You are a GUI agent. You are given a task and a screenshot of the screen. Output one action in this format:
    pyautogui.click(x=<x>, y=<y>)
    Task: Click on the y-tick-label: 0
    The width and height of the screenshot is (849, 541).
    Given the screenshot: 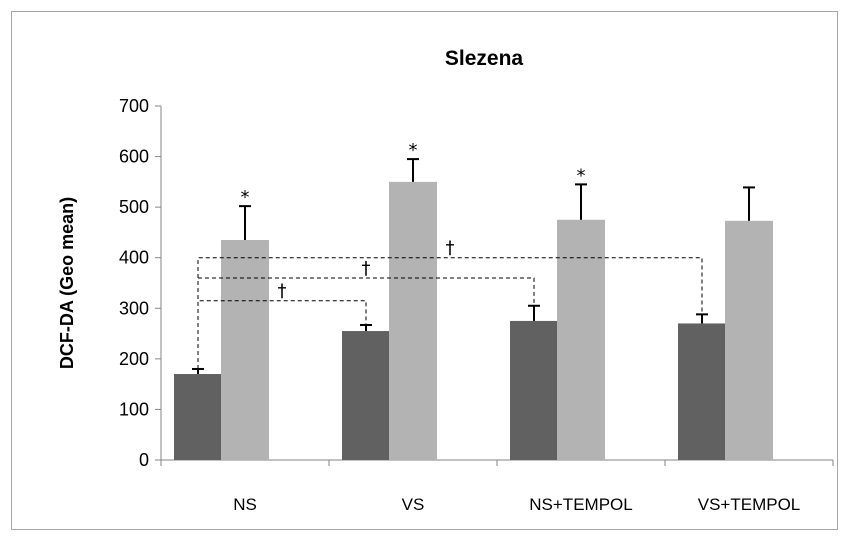 What is the action you would take?
    pyautogui.click(x=144, y=460)
    